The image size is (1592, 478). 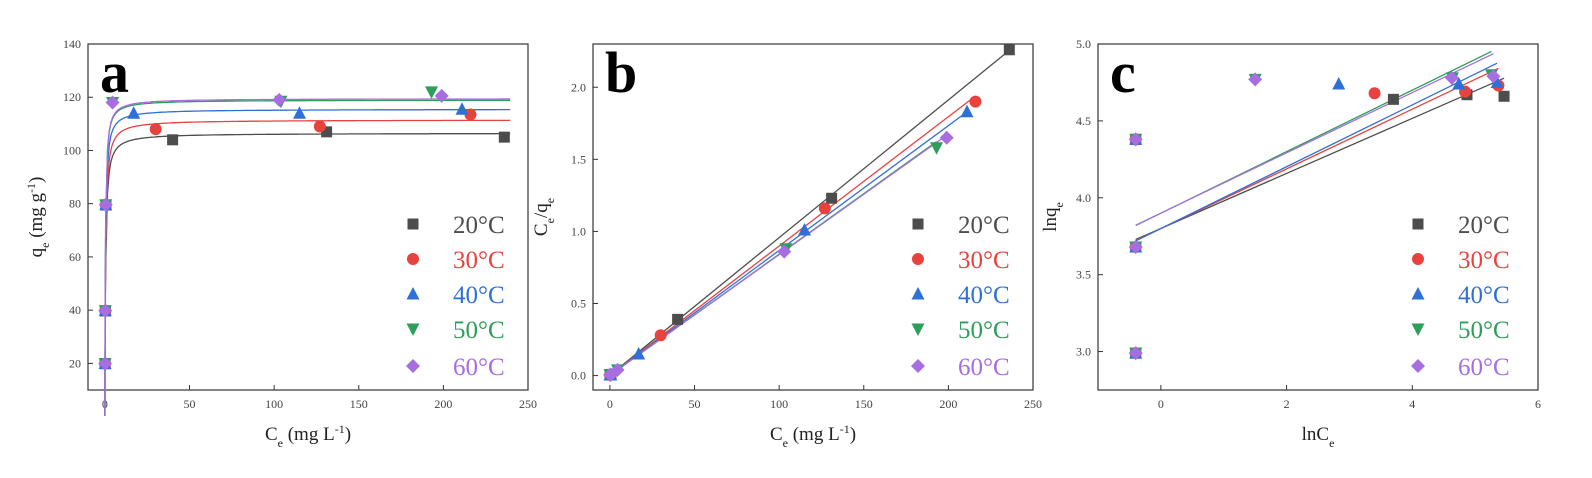 I want to click on panel-a-legend: 20°C 30°C 40°C 50°C 60°C, so click(x=455, y=296).